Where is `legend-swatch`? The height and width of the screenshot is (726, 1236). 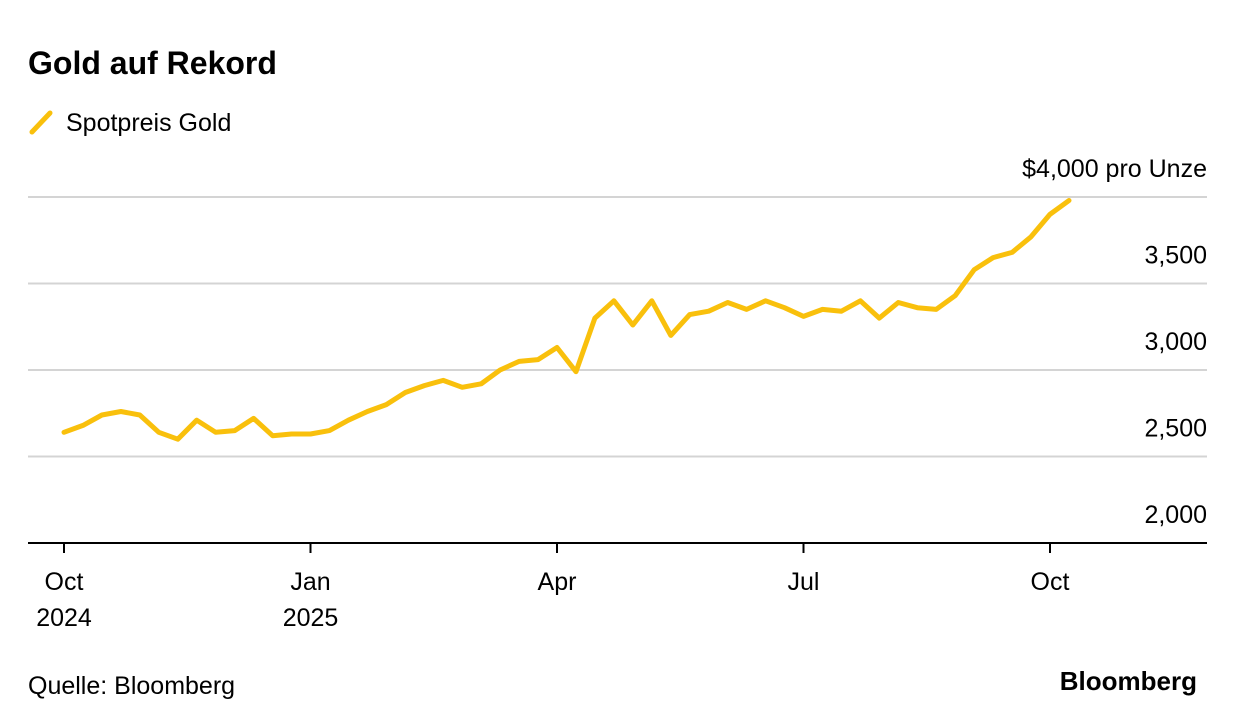
legend-swatch is located at coordinates (41, 122).